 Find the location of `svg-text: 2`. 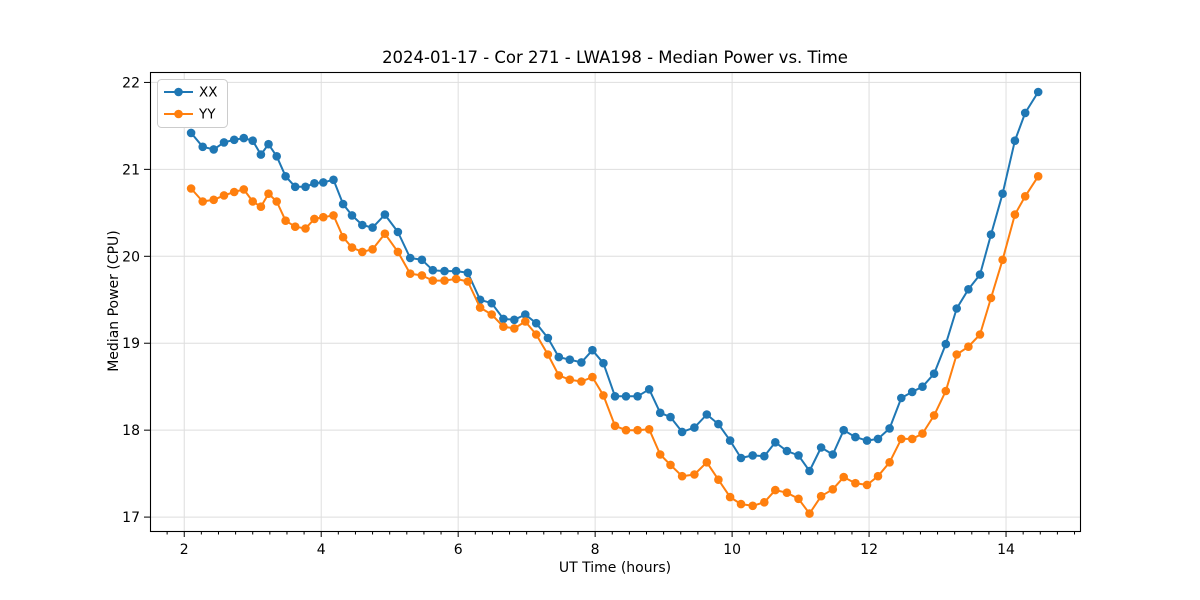

svg-text: 2 is located at coordinates (184, 550).